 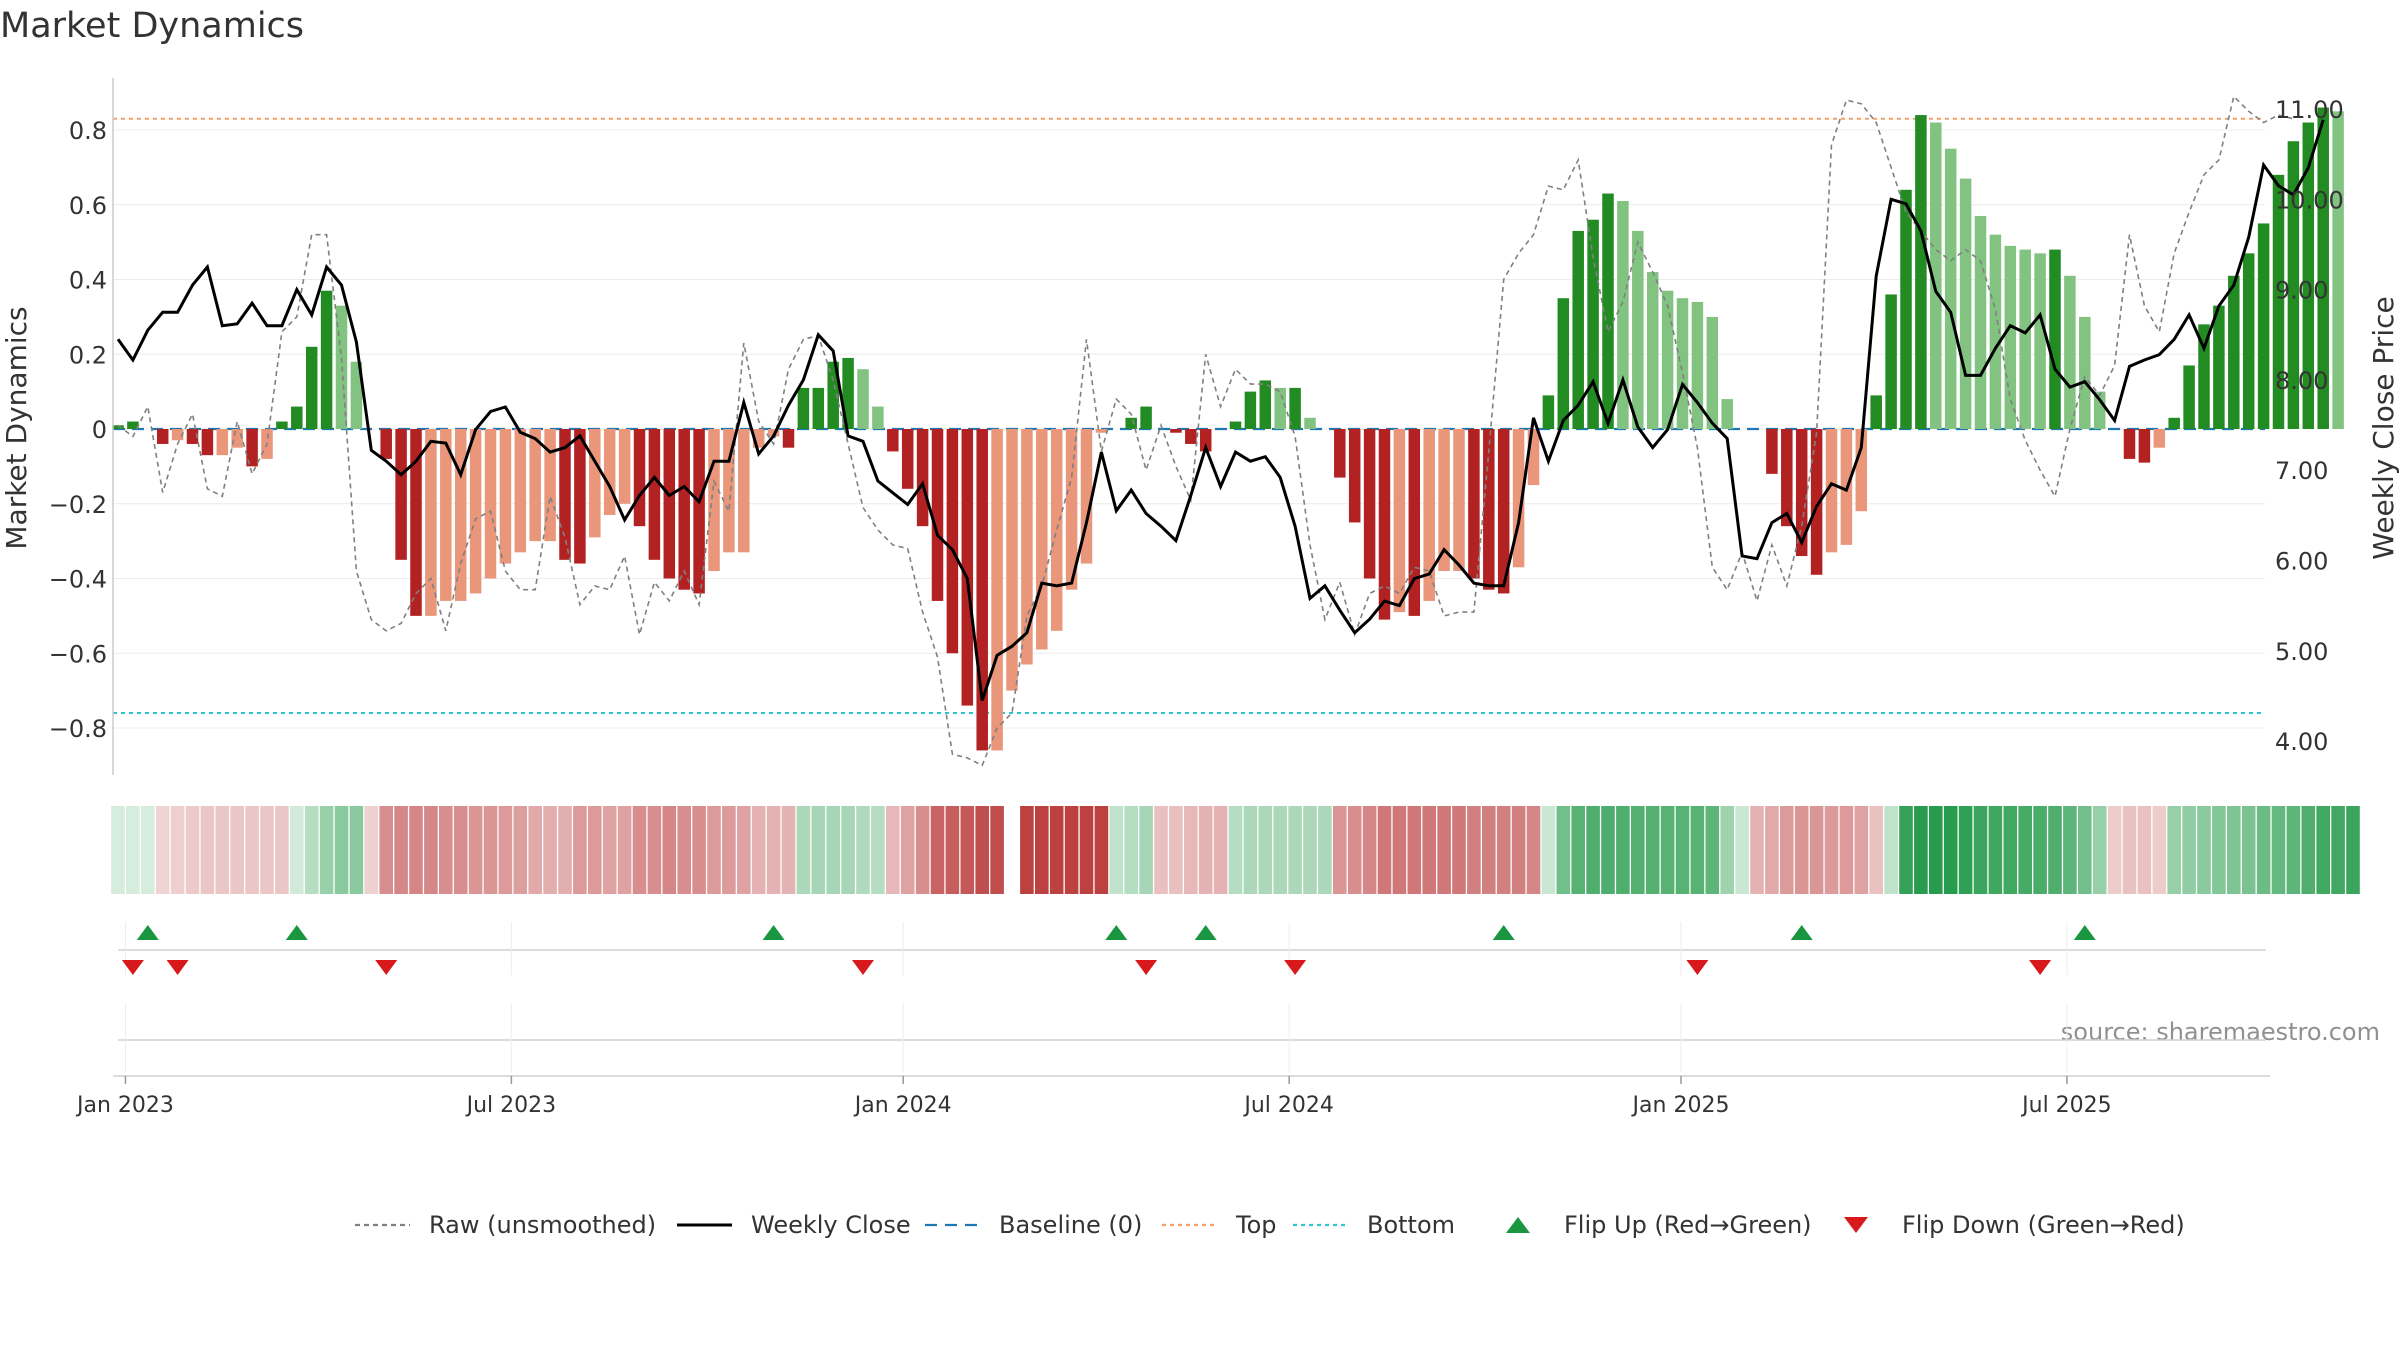 What do you see at coordinates (16, 427) in the screenshot?
I see `y-axis-label: Market Dynamics` at bounding box center [16, 427].